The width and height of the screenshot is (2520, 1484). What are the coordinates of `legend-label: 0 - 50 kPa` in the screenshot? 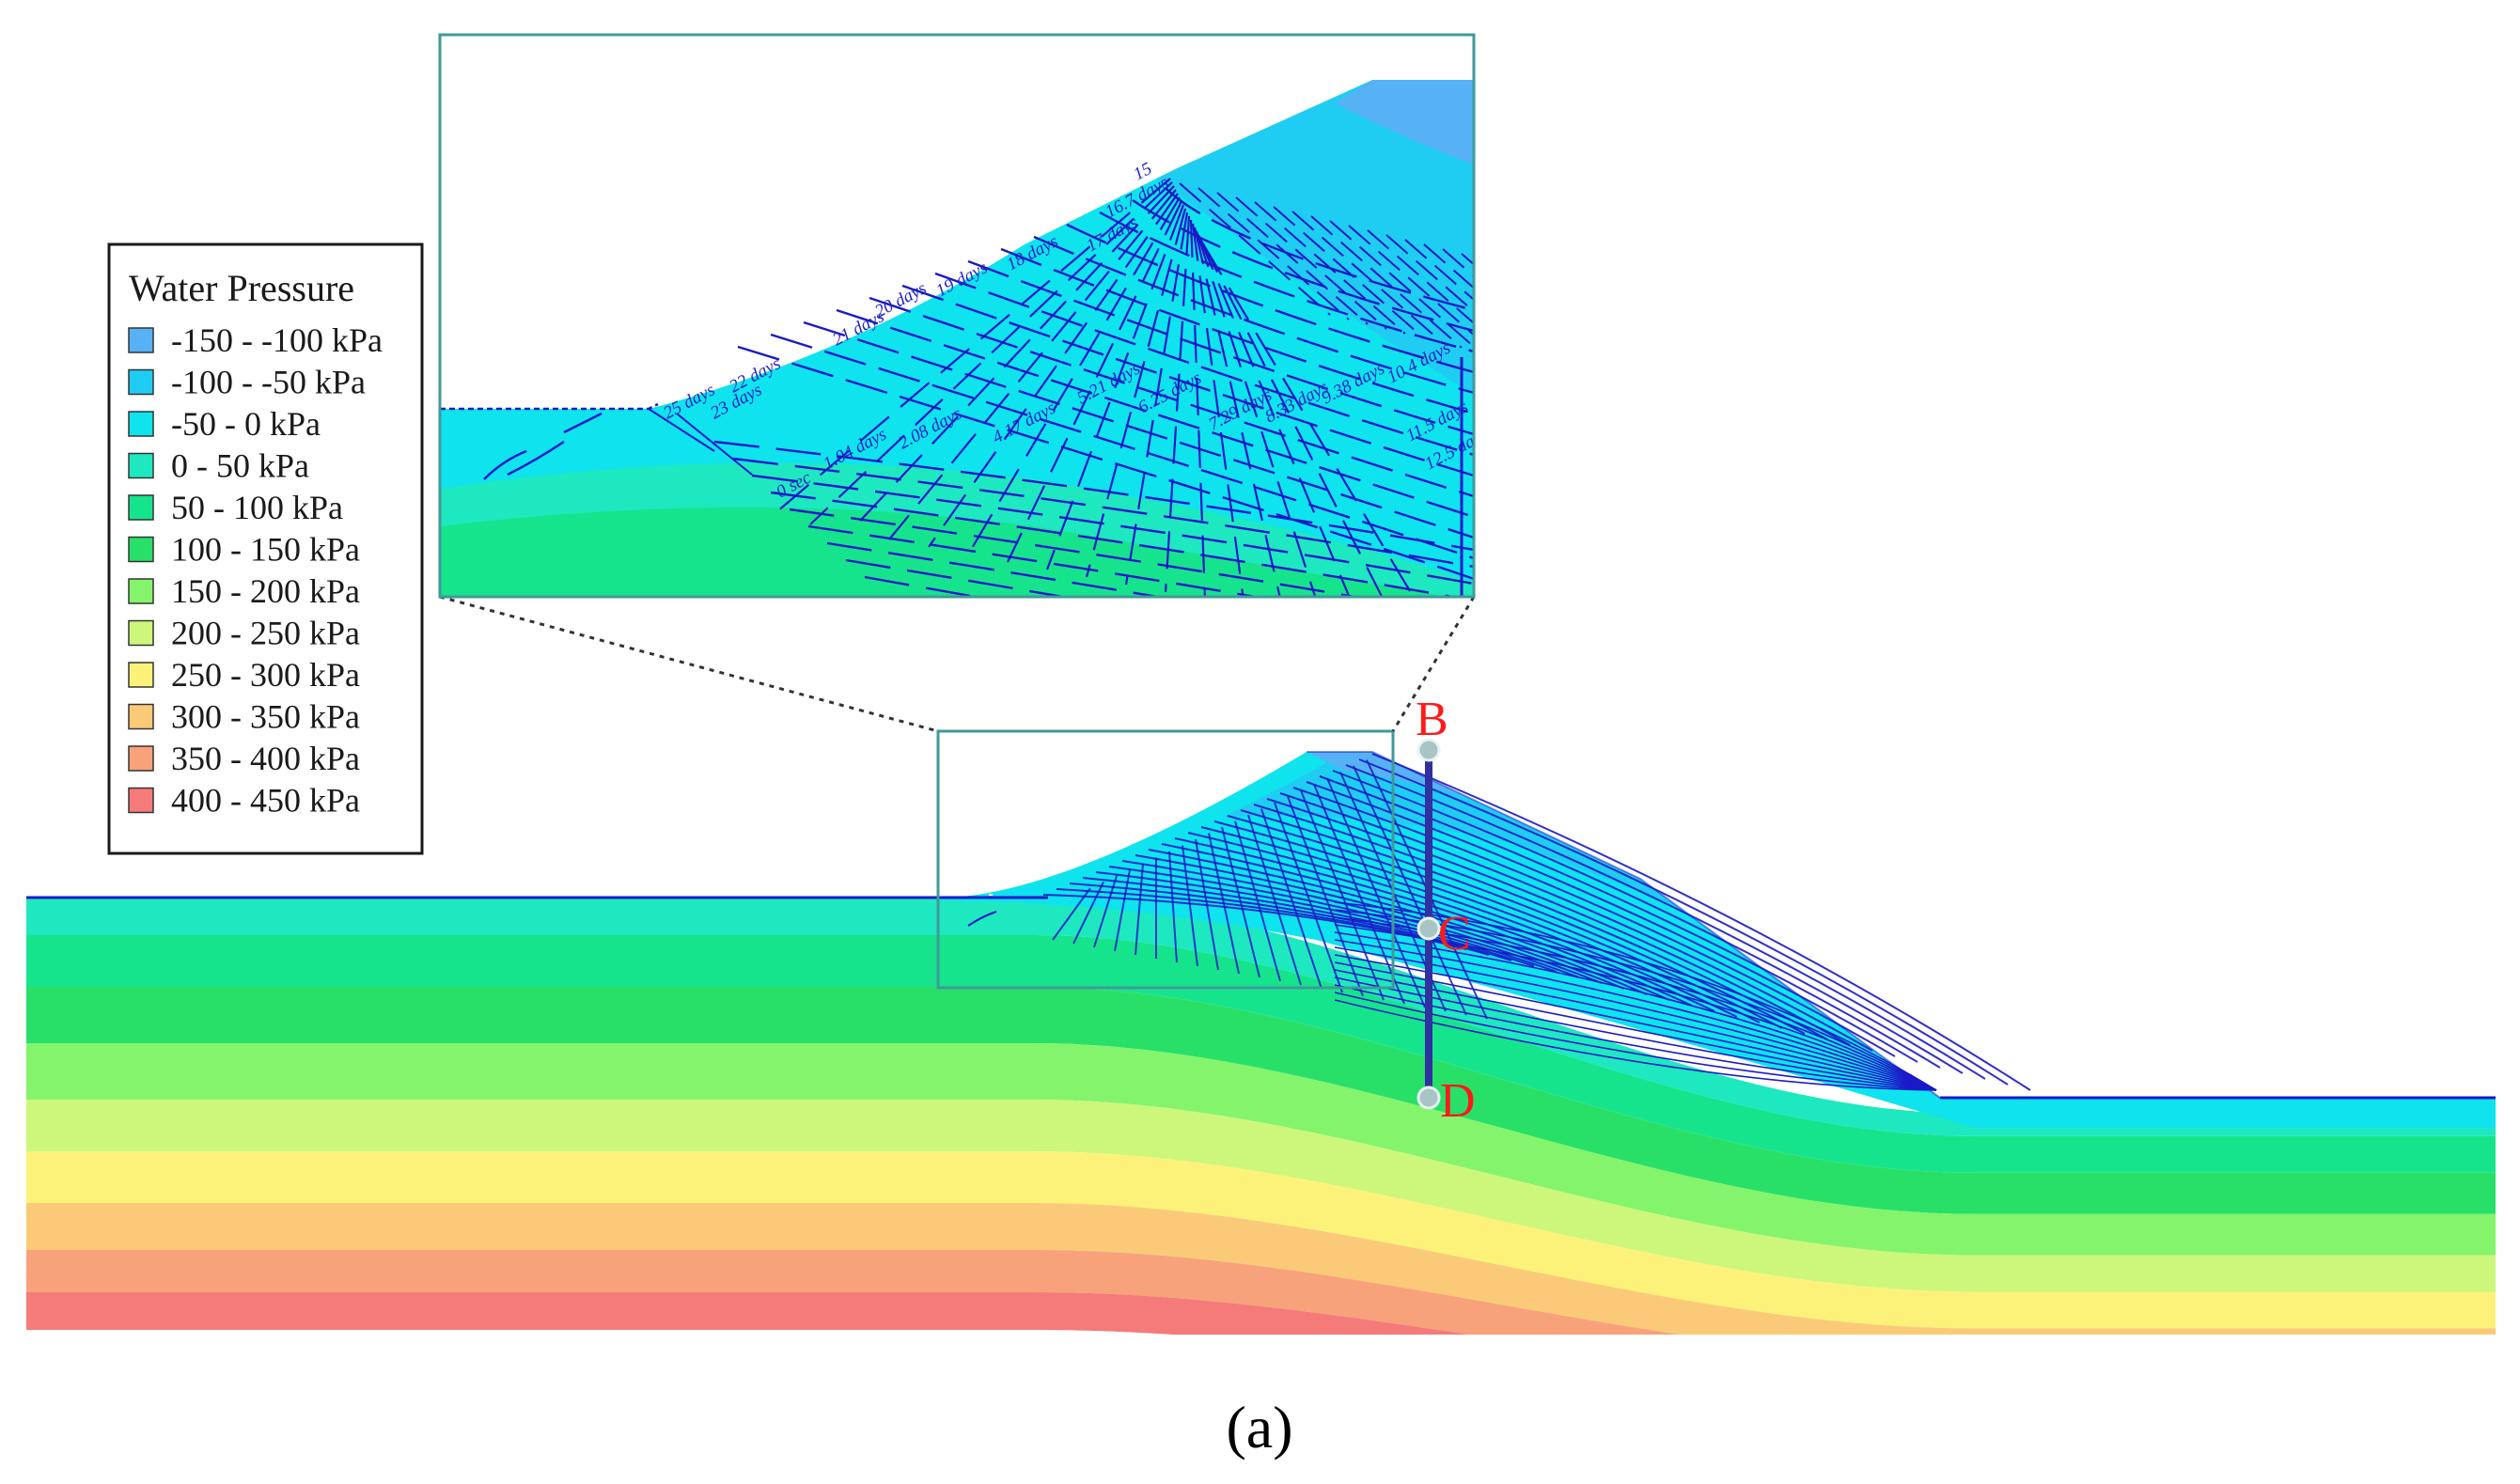 It's located at (240, 466).